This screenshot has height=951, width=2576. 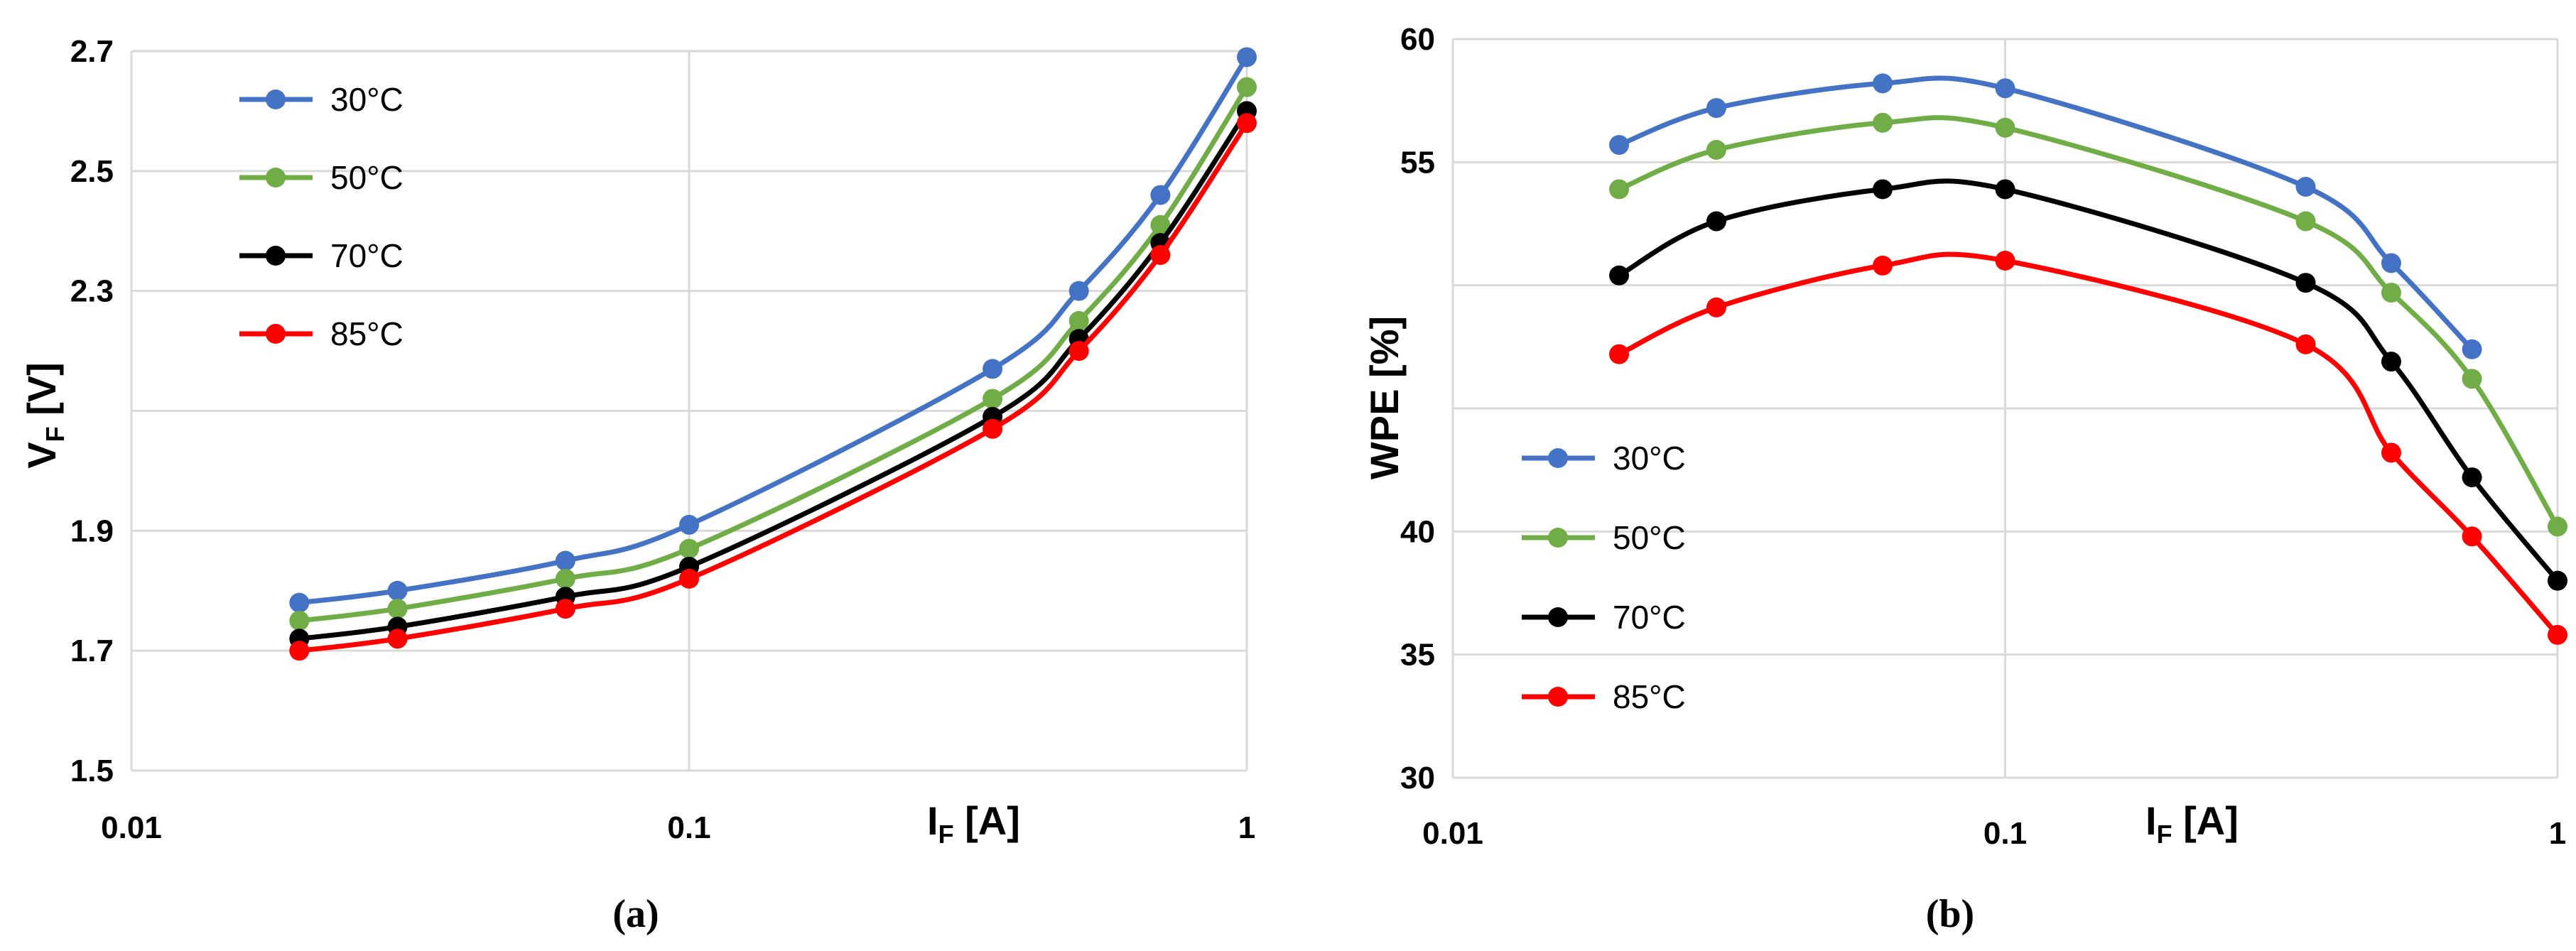 I want to click on chart-a-legend-item-30c: 30°C, so click(x=321, y=99).